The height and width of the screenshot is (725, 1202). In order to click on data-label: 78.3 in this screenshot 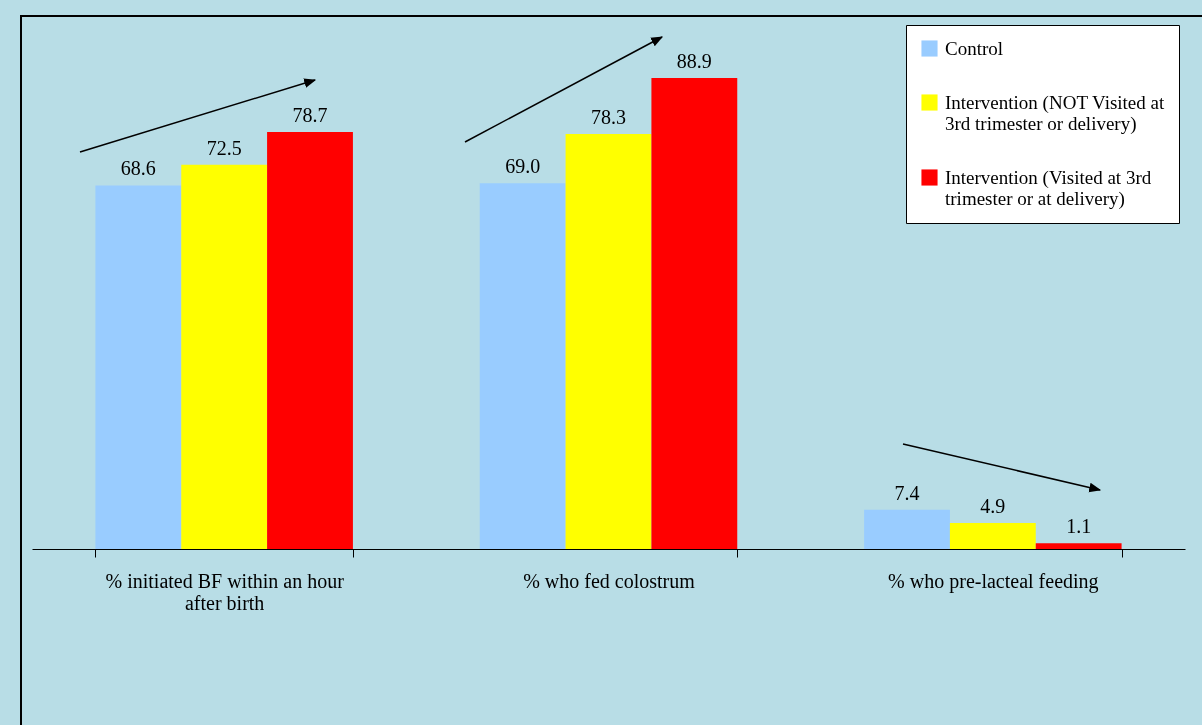, I will do `click(608, 117)`.